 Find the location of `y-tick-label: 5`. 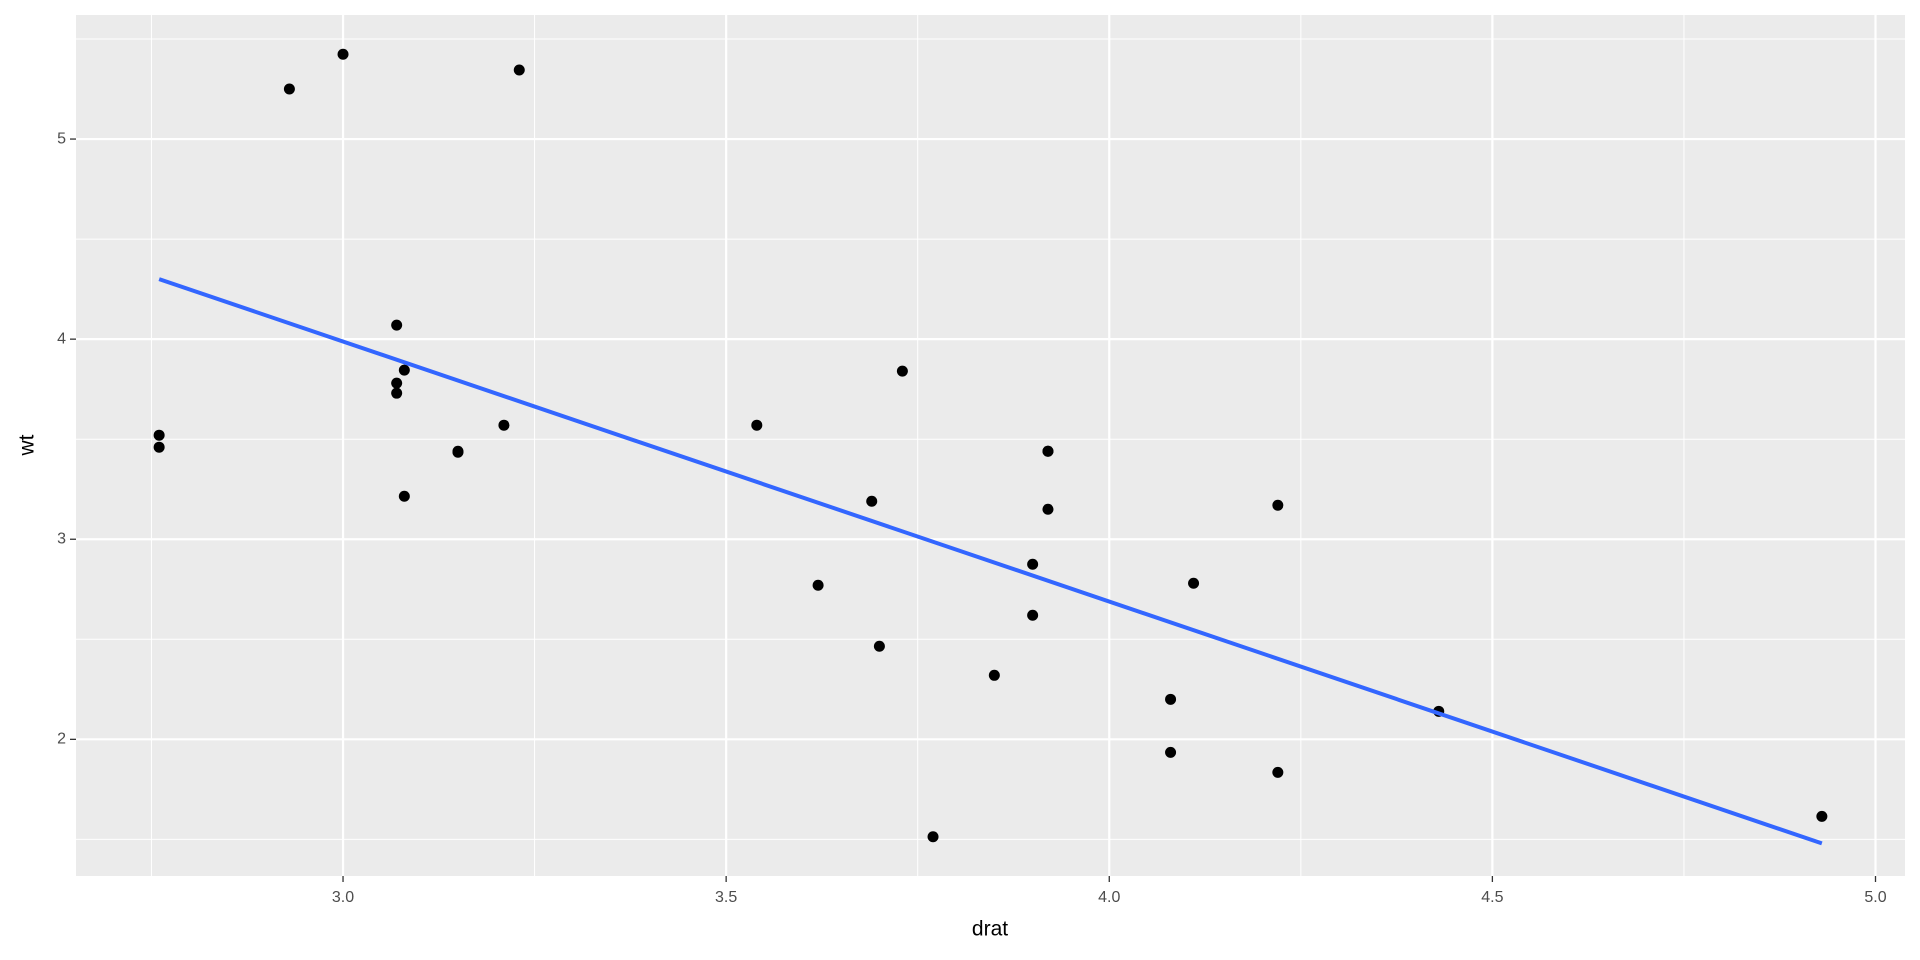

y-tick-label: 5 is located at coordinates (61, 138).